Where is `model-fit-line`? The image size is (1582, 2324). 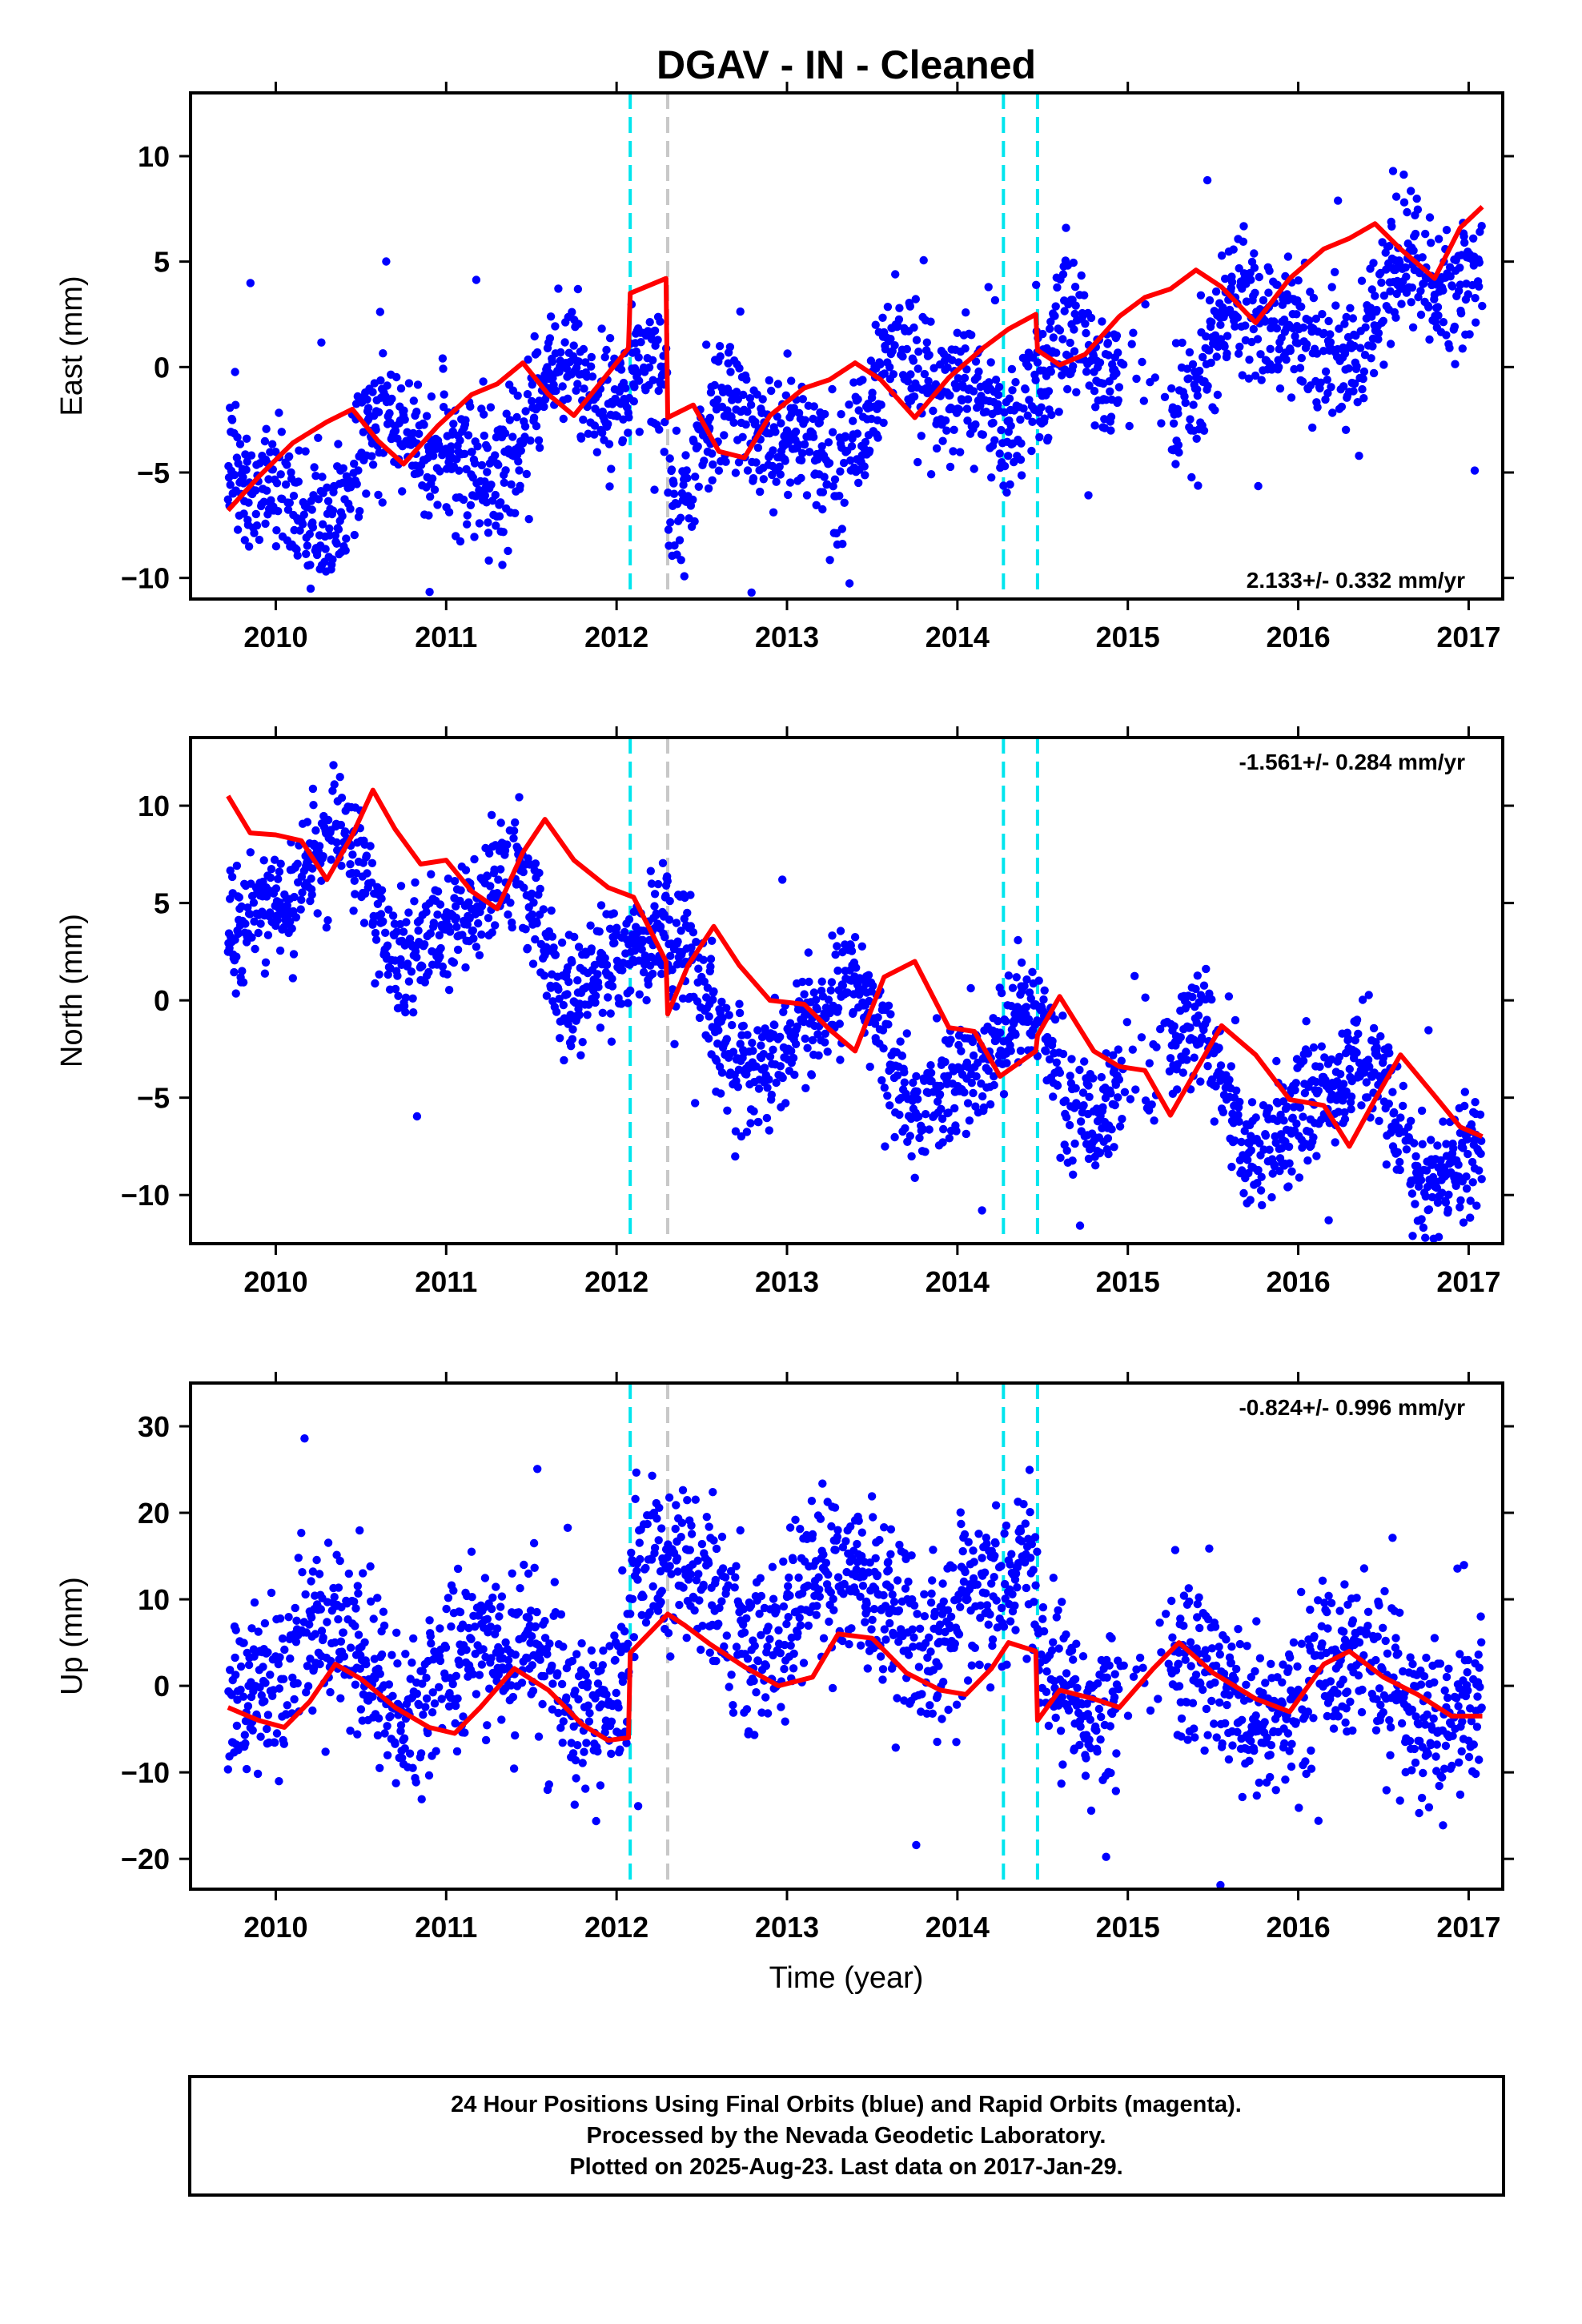 model-fit-line is located at coordinates (855, 968).